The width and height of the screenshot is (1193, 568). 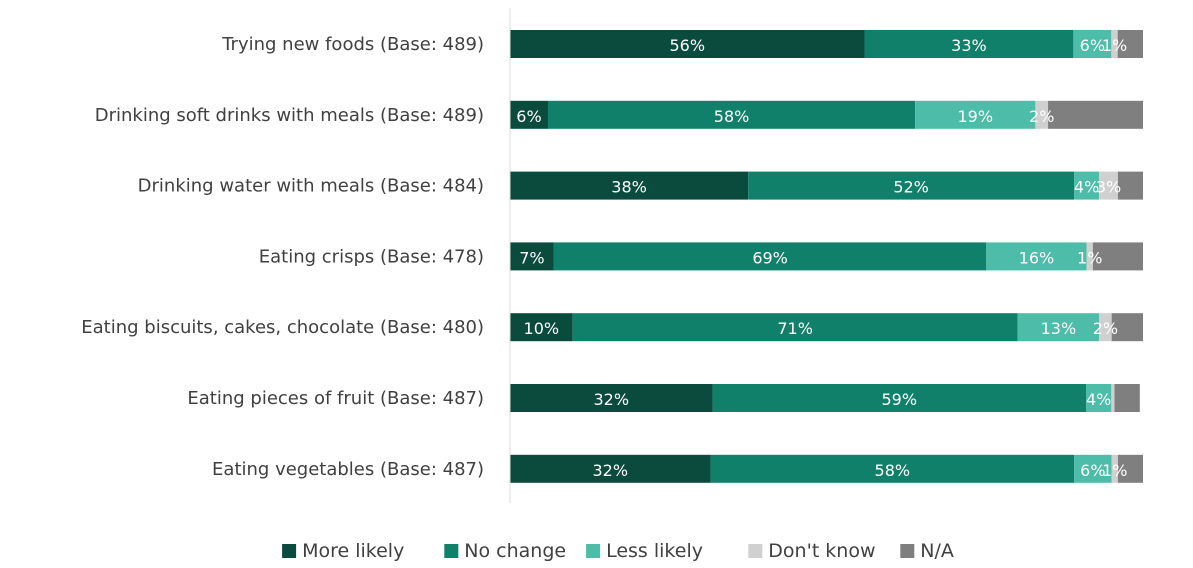 I want to click on data-label: 59%, so click(x=900, y=399).